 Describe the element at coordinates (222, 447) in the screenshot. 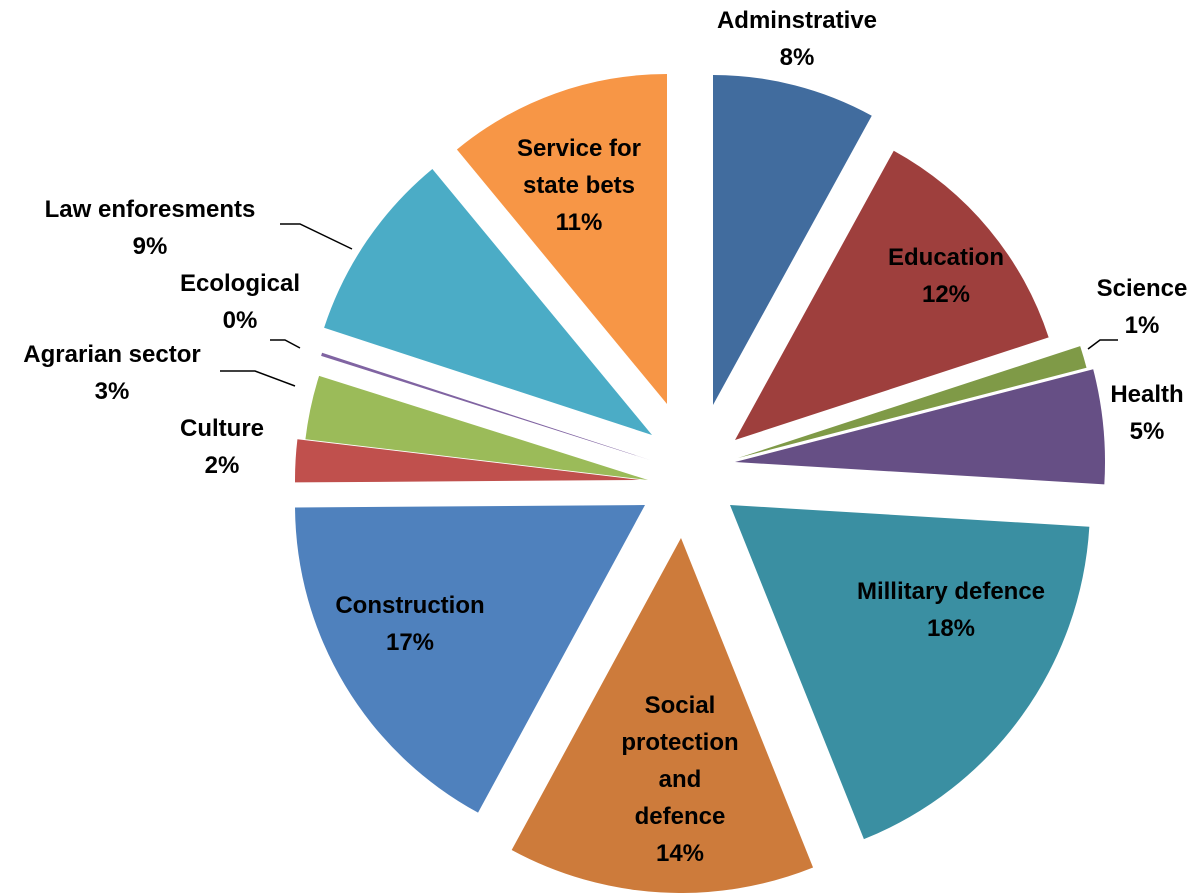

I see `slice-label: Culture 2%` at that location.